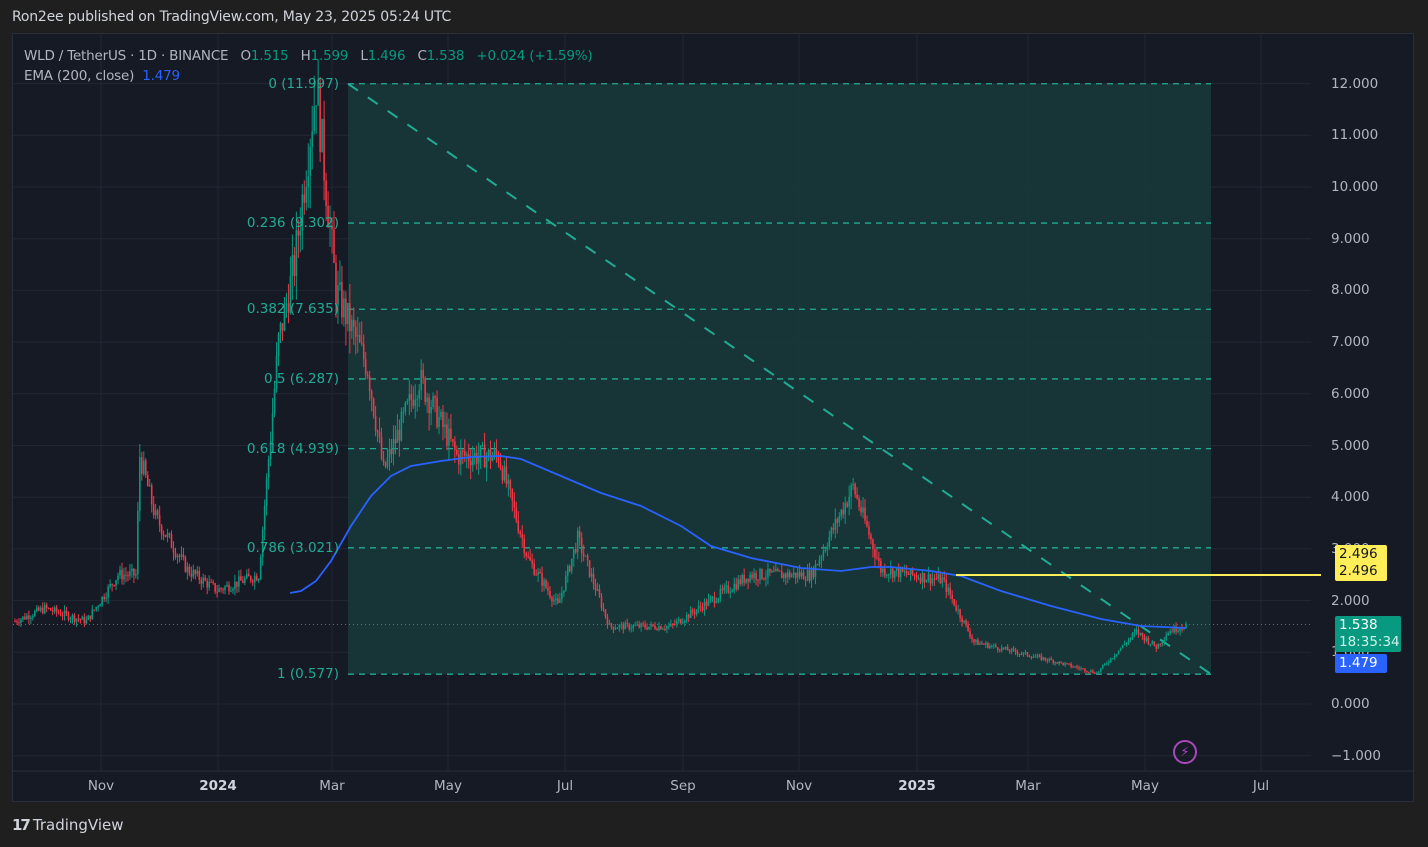 The height and width of the screenshot is (847, 1428). What do you see at coordinates (1356, 755) in the screenshot?
I see `price-tick-label: −1.000` at bounding box center [1356, 755].